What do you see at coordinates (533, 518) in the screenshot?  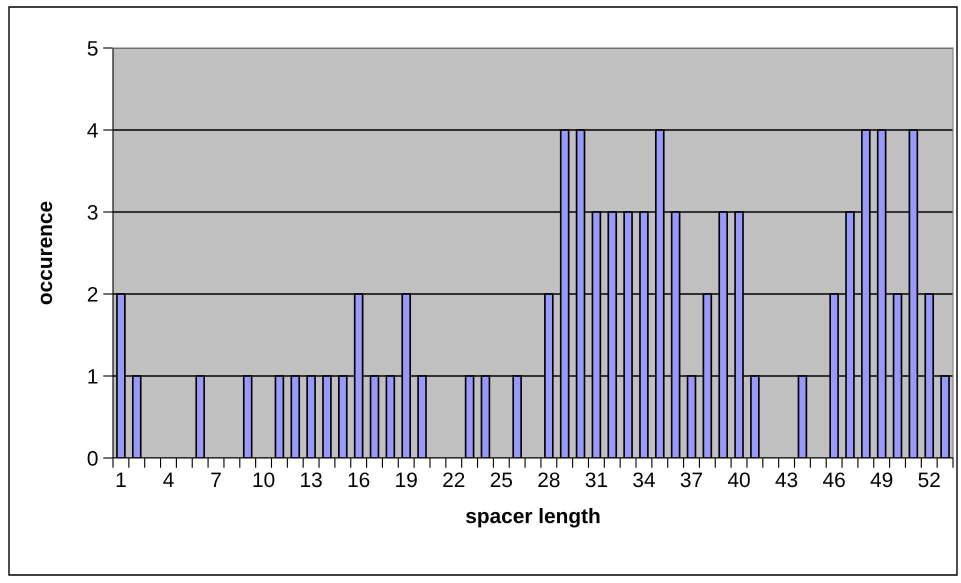 I see `x-axis-title: spacer length` at bounding box center [533, 518].